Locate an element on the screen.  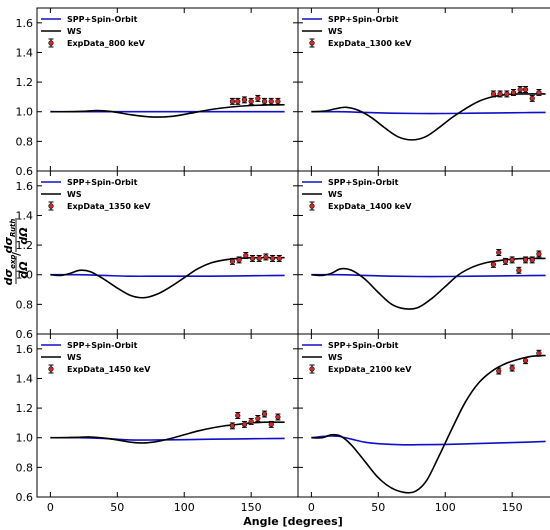
legend: SPP+Spin-Orbit WS ExpData_2100 keV is located at coordinates (357, 357).